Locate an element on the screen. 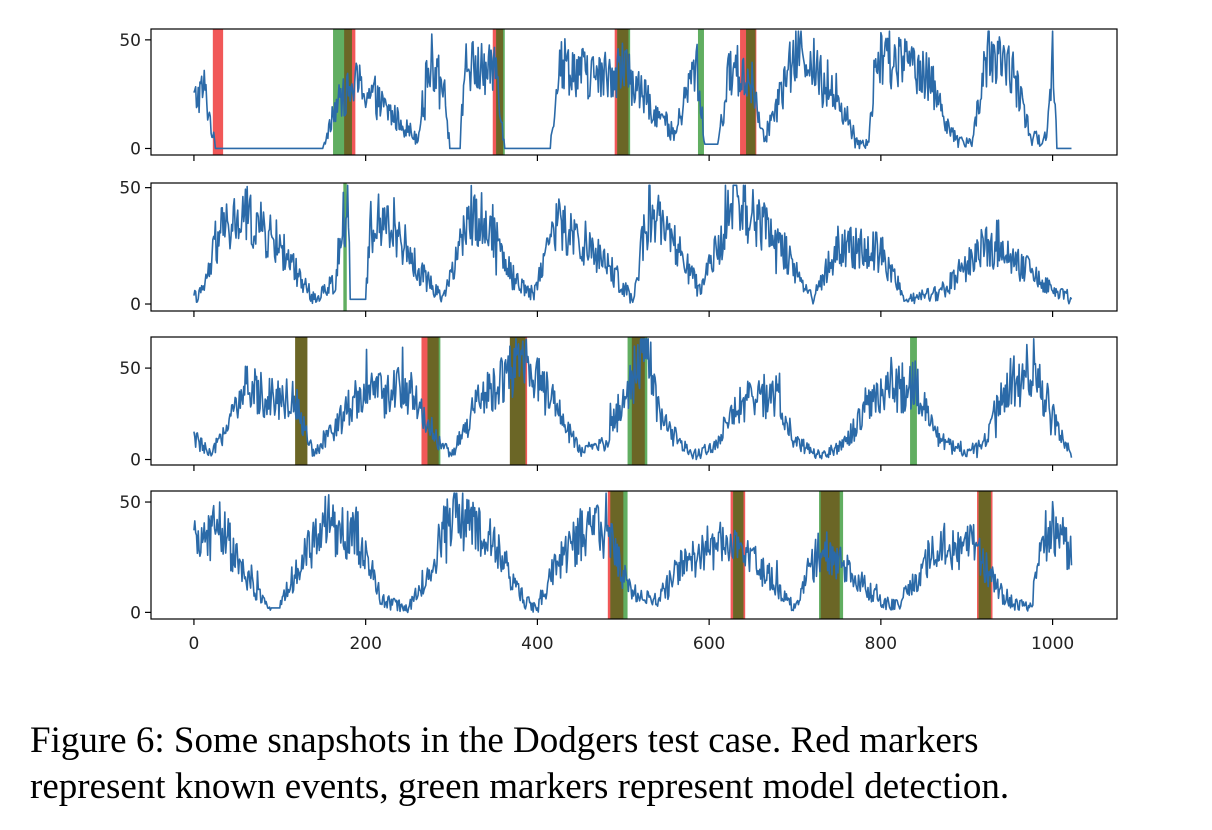 Image resolution: width=1212 pixels, height=830 pixels. x-tick-label: 400 is located at coordinates (537, 644).